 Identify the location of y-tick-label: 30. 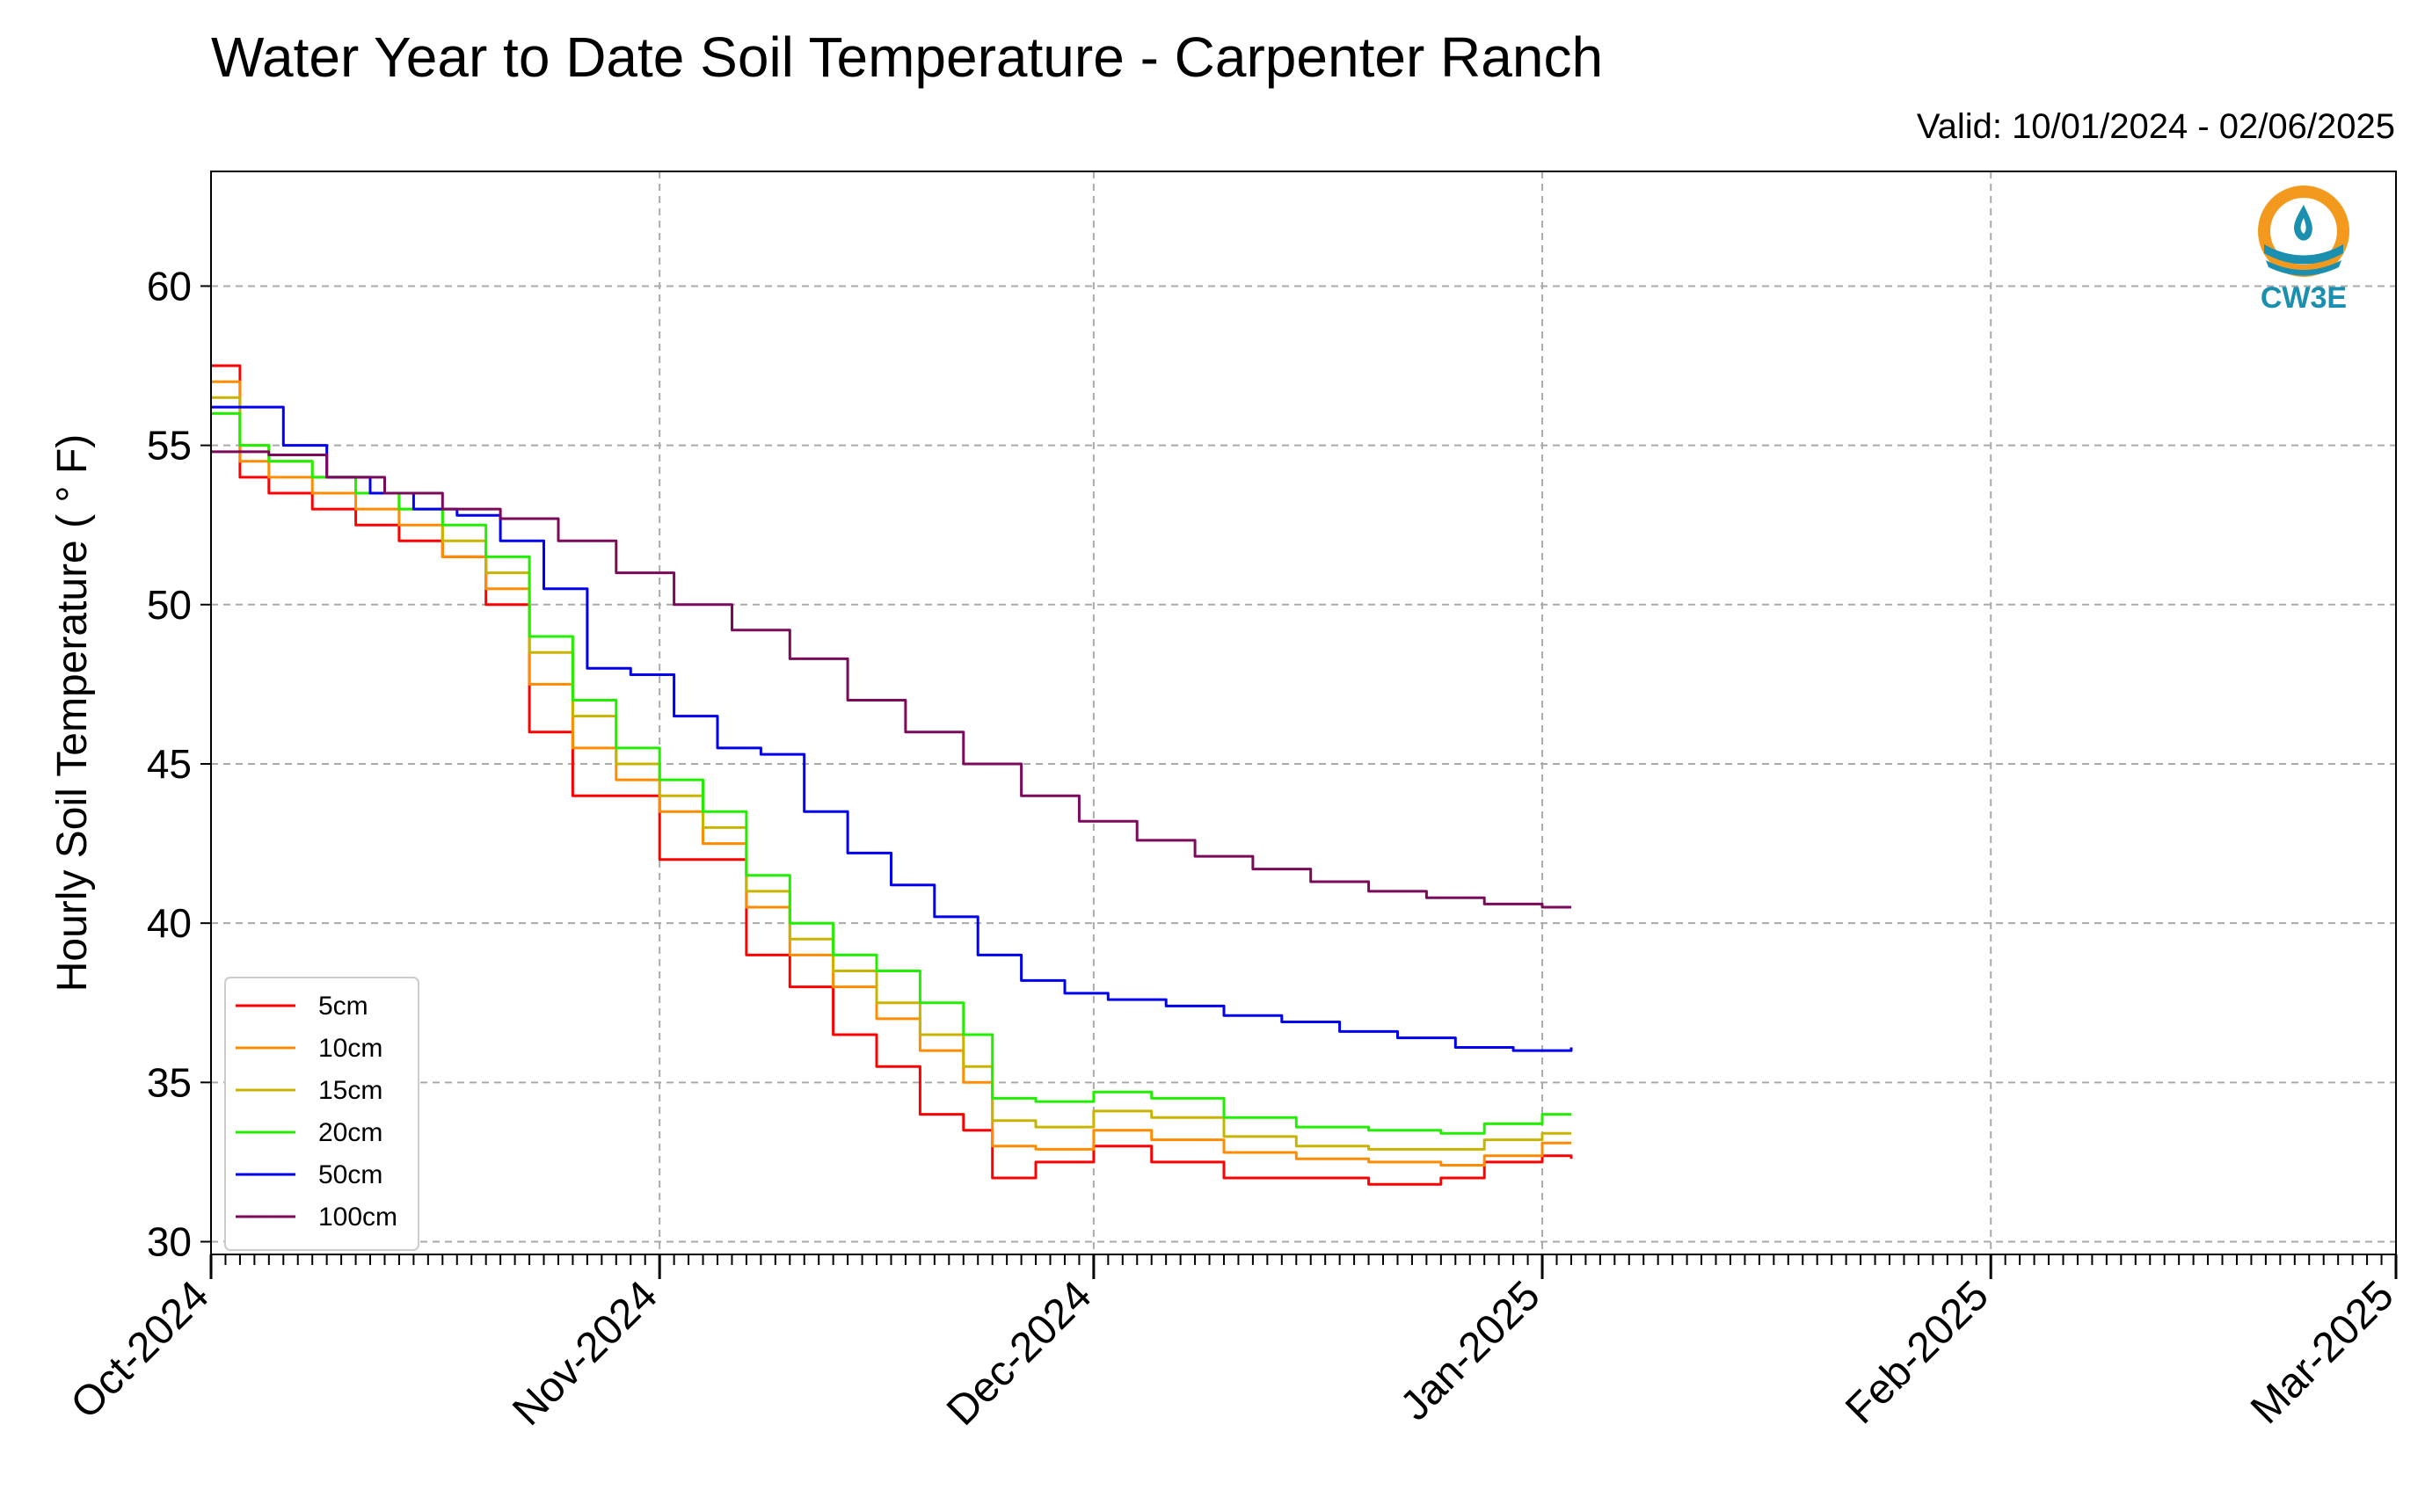
(169, 1242).